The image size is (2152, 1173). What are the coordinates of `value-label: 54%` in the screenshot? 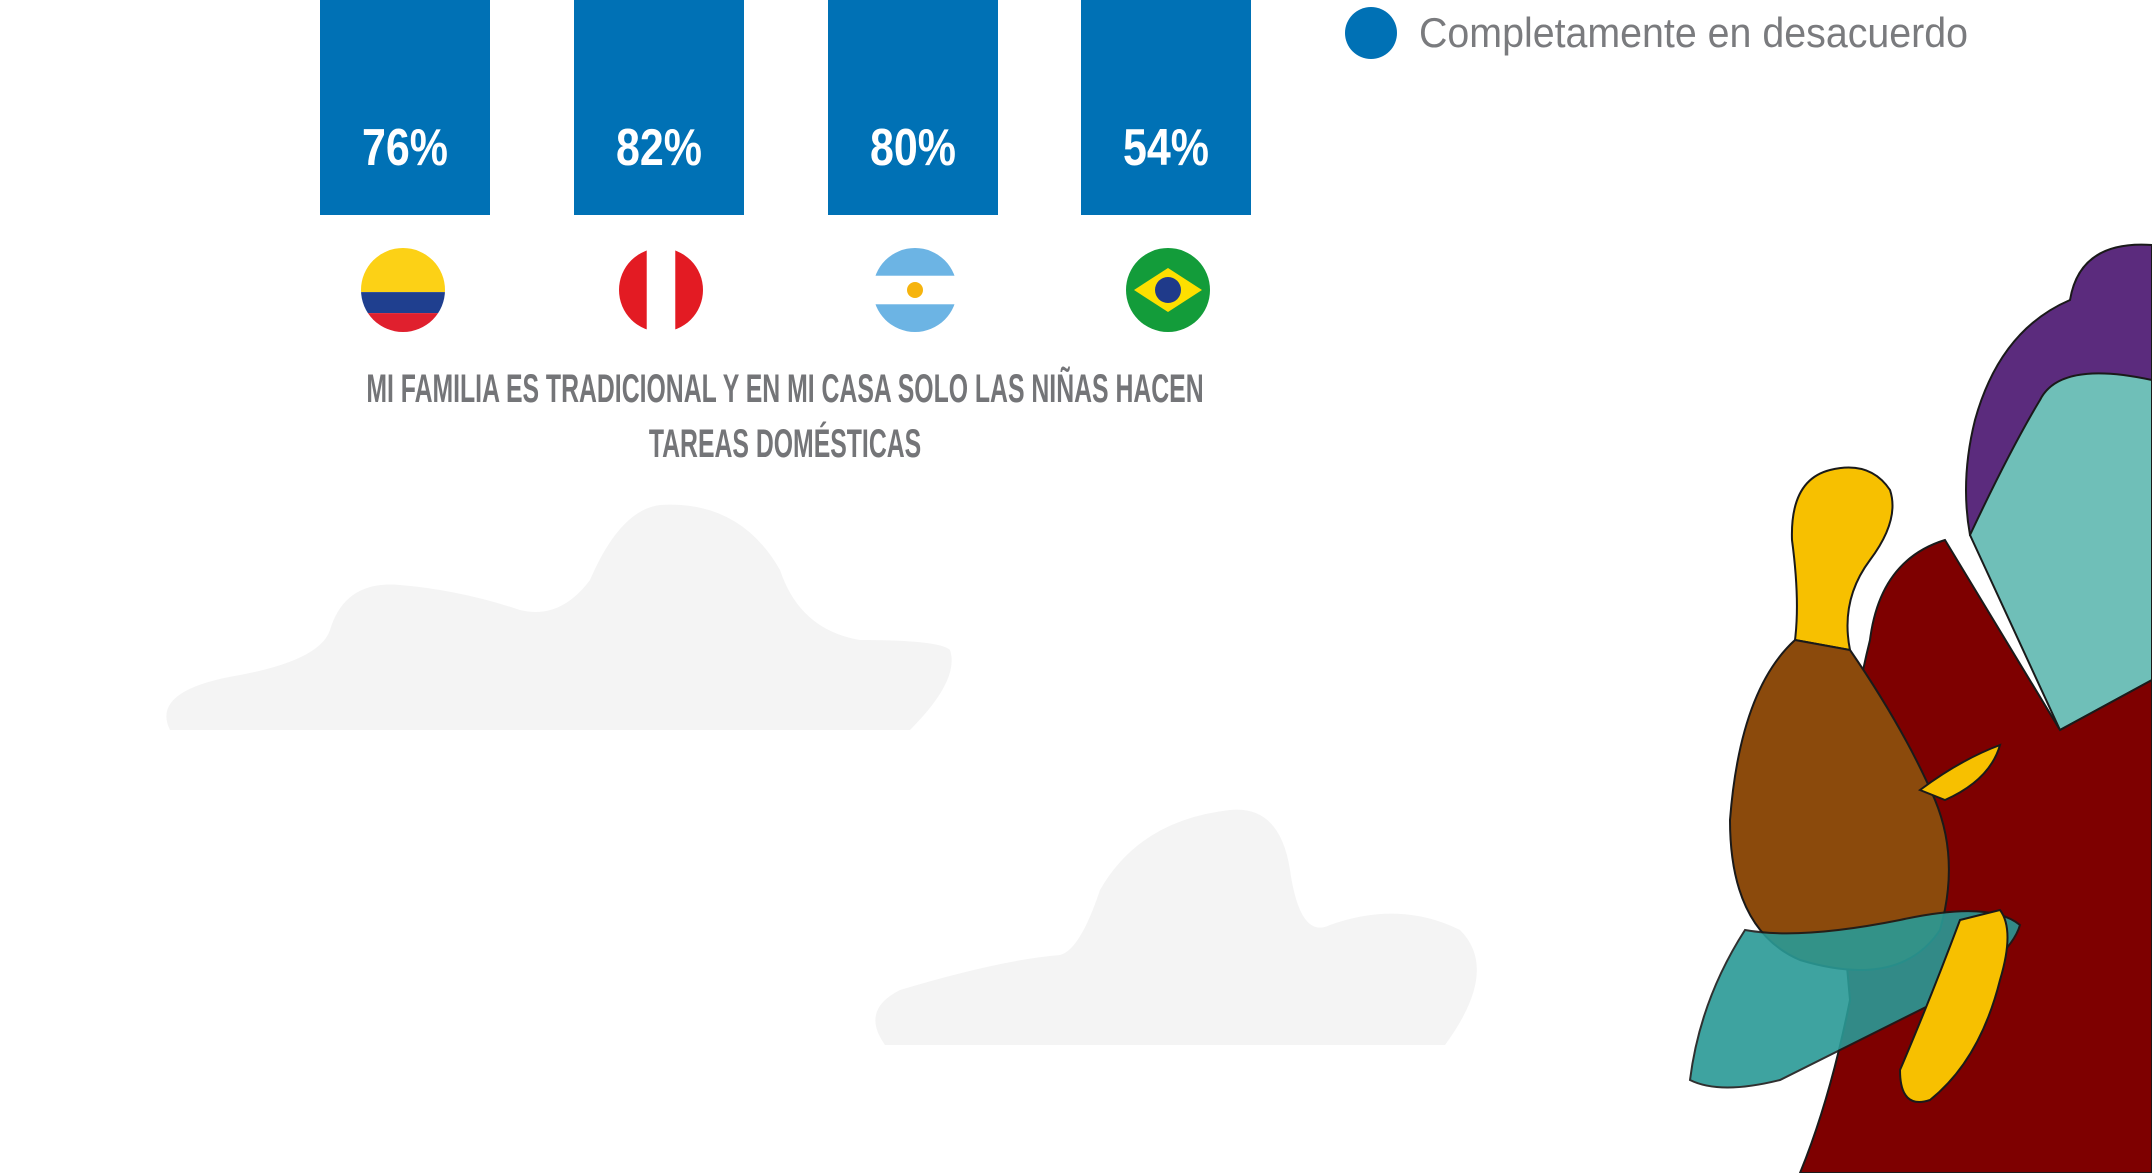 It's located at (1166, 148).